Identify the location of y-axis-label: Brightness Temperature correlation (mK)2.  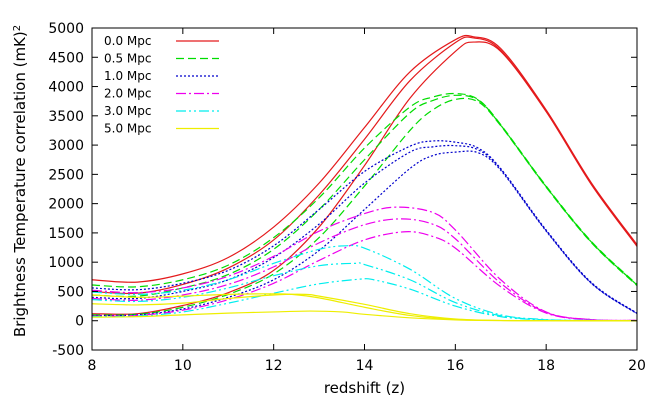
(20, 181).